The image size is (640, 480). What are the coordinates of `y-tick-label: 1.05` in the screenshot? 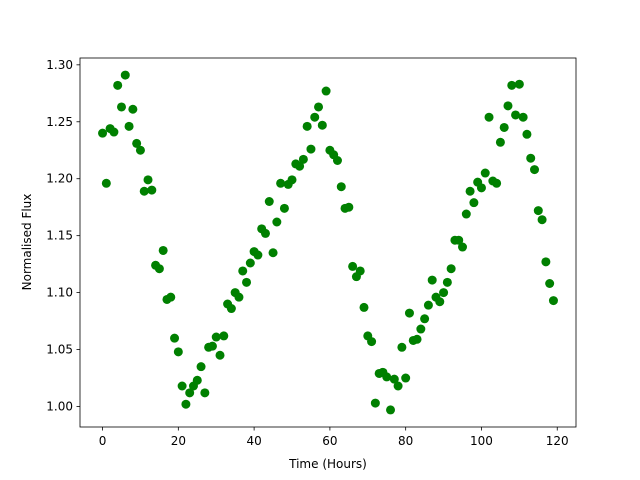 It's located at (59, 350).